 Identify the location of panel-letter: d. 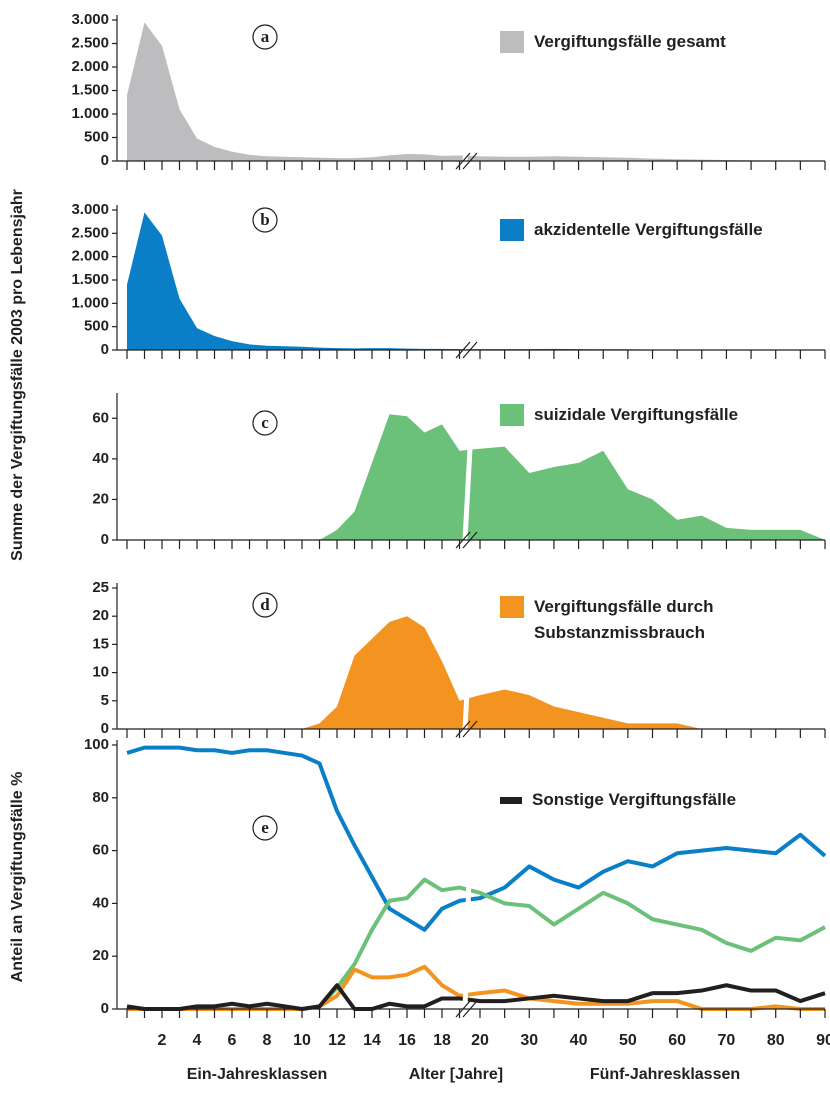
(265, 604).